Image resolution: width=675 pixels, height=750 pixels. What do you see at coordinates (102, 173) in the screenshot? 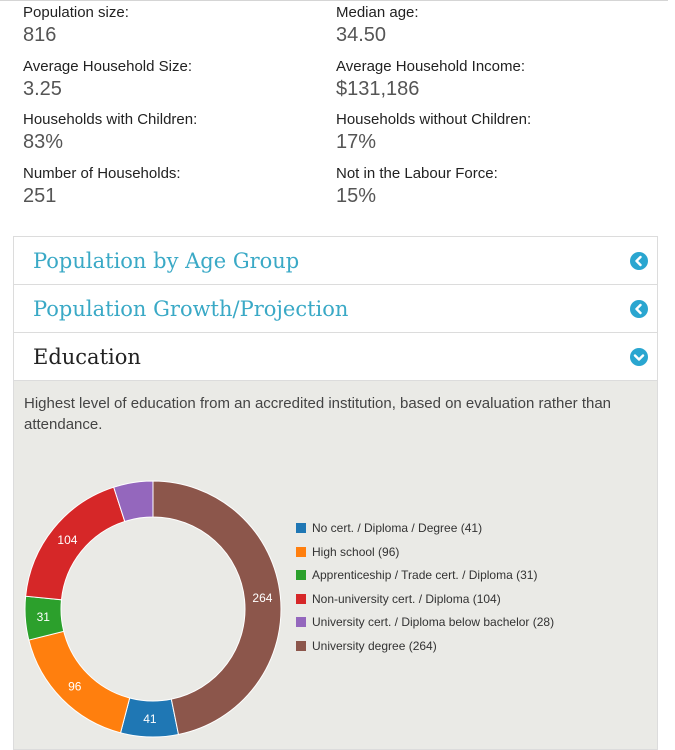
I see `stat-label: Number of Households:` at bounding box center [102, 173].